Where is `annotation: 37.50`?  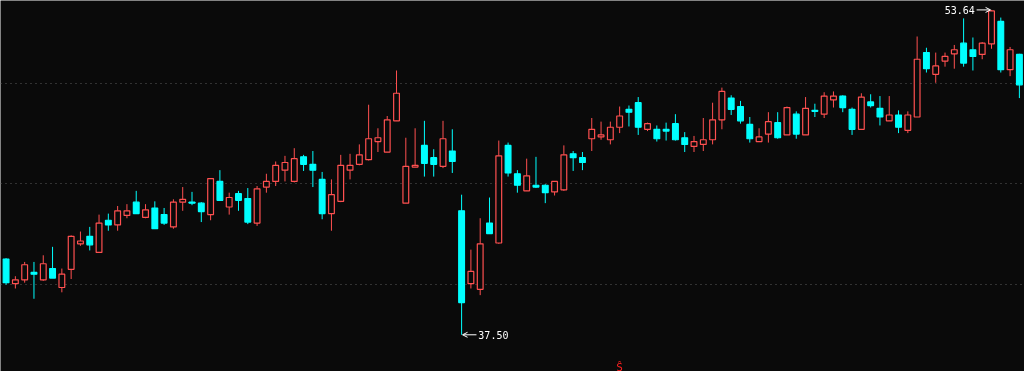 annotation: 37.50 is located at coordinates (493, 335).